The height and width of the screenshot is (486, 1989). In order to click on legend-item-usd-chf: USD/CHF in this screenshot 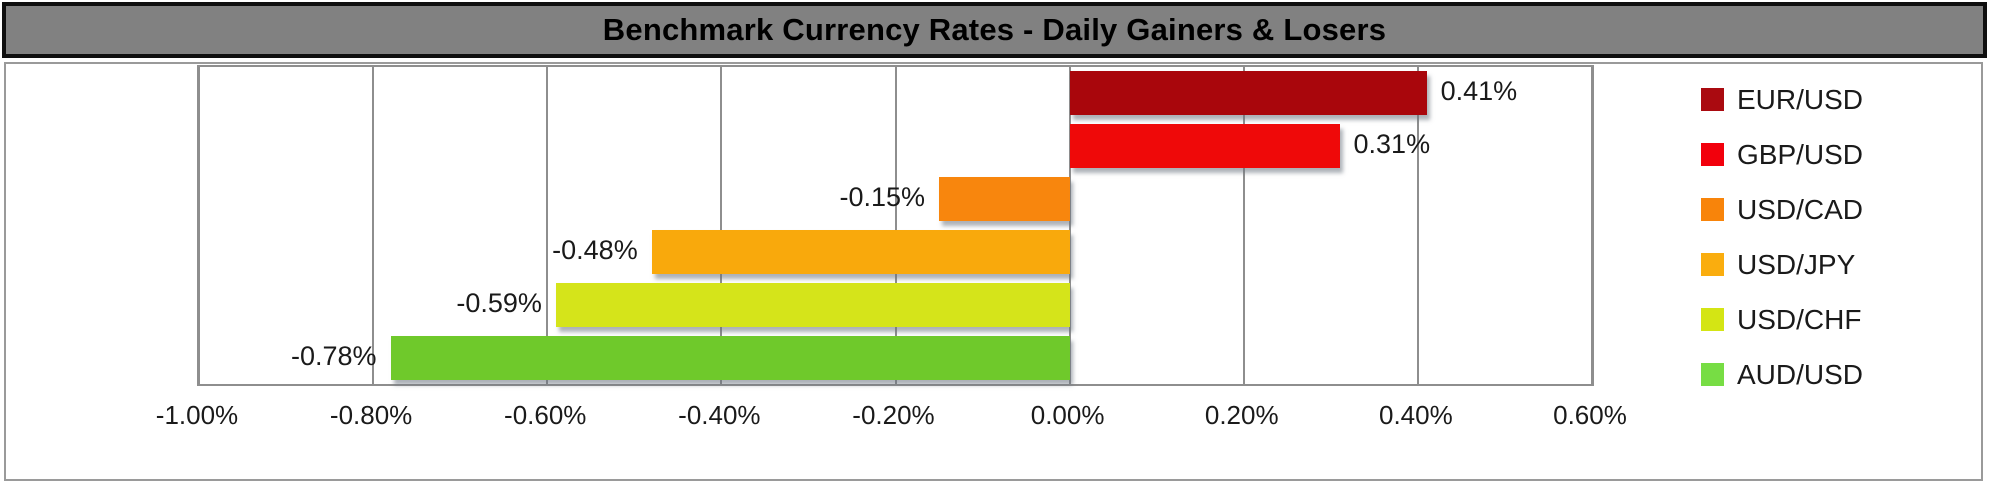, I will do `click(1841, 319)`.